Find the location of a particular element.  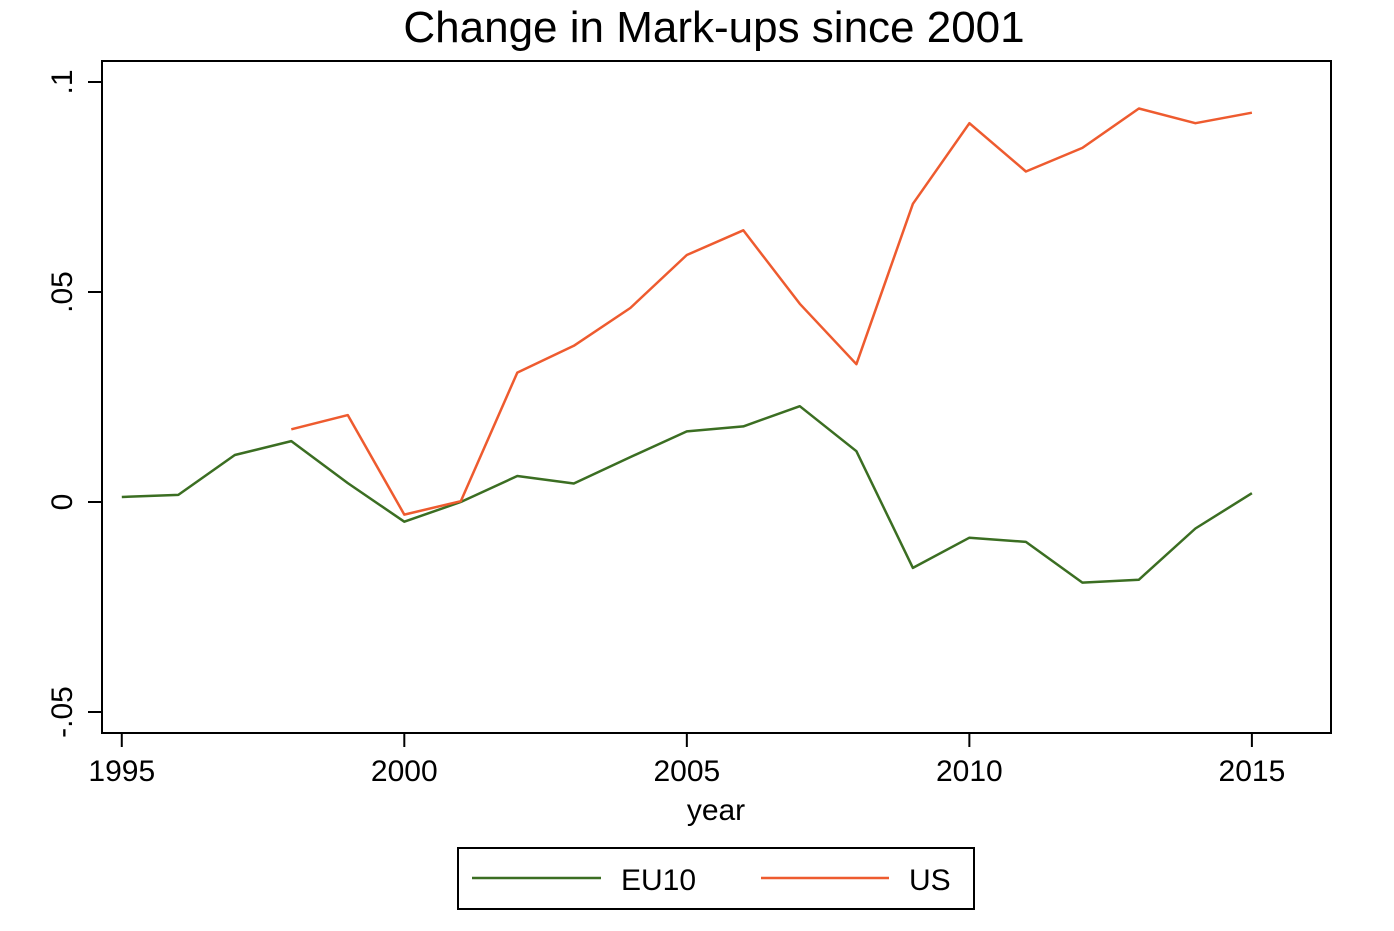

y-axis: -.05 0 .05 .1 is located at coordinates (74, 403).